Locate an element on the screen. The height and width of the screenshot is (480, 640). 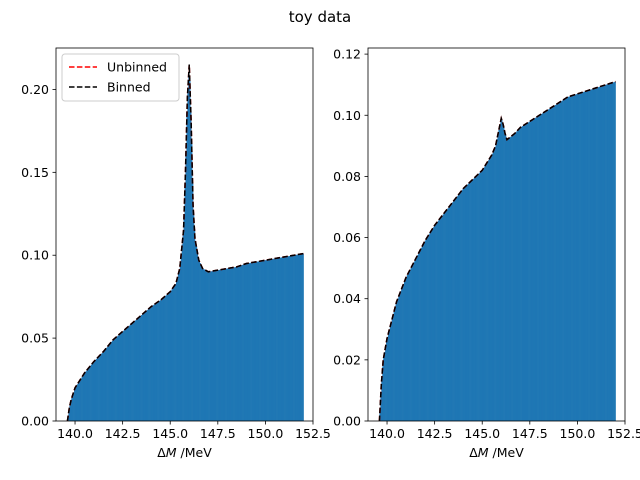
figure-title: toy data is located at coordinates (320, 17).